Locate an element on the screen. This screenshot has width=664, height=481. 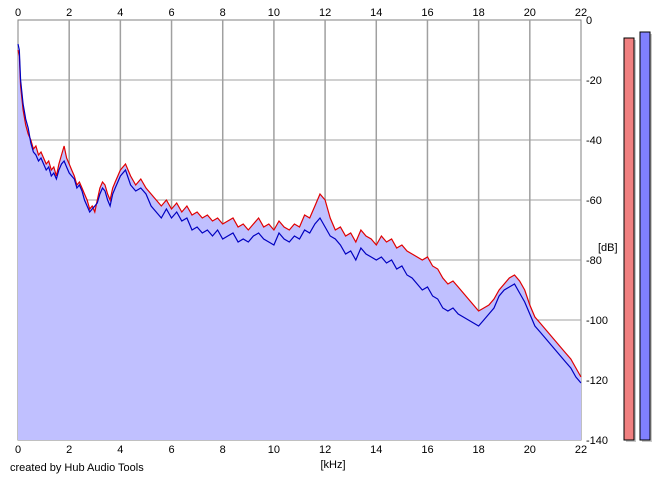
x-tick-label-top: 18 is located at coordinates (479, 13).